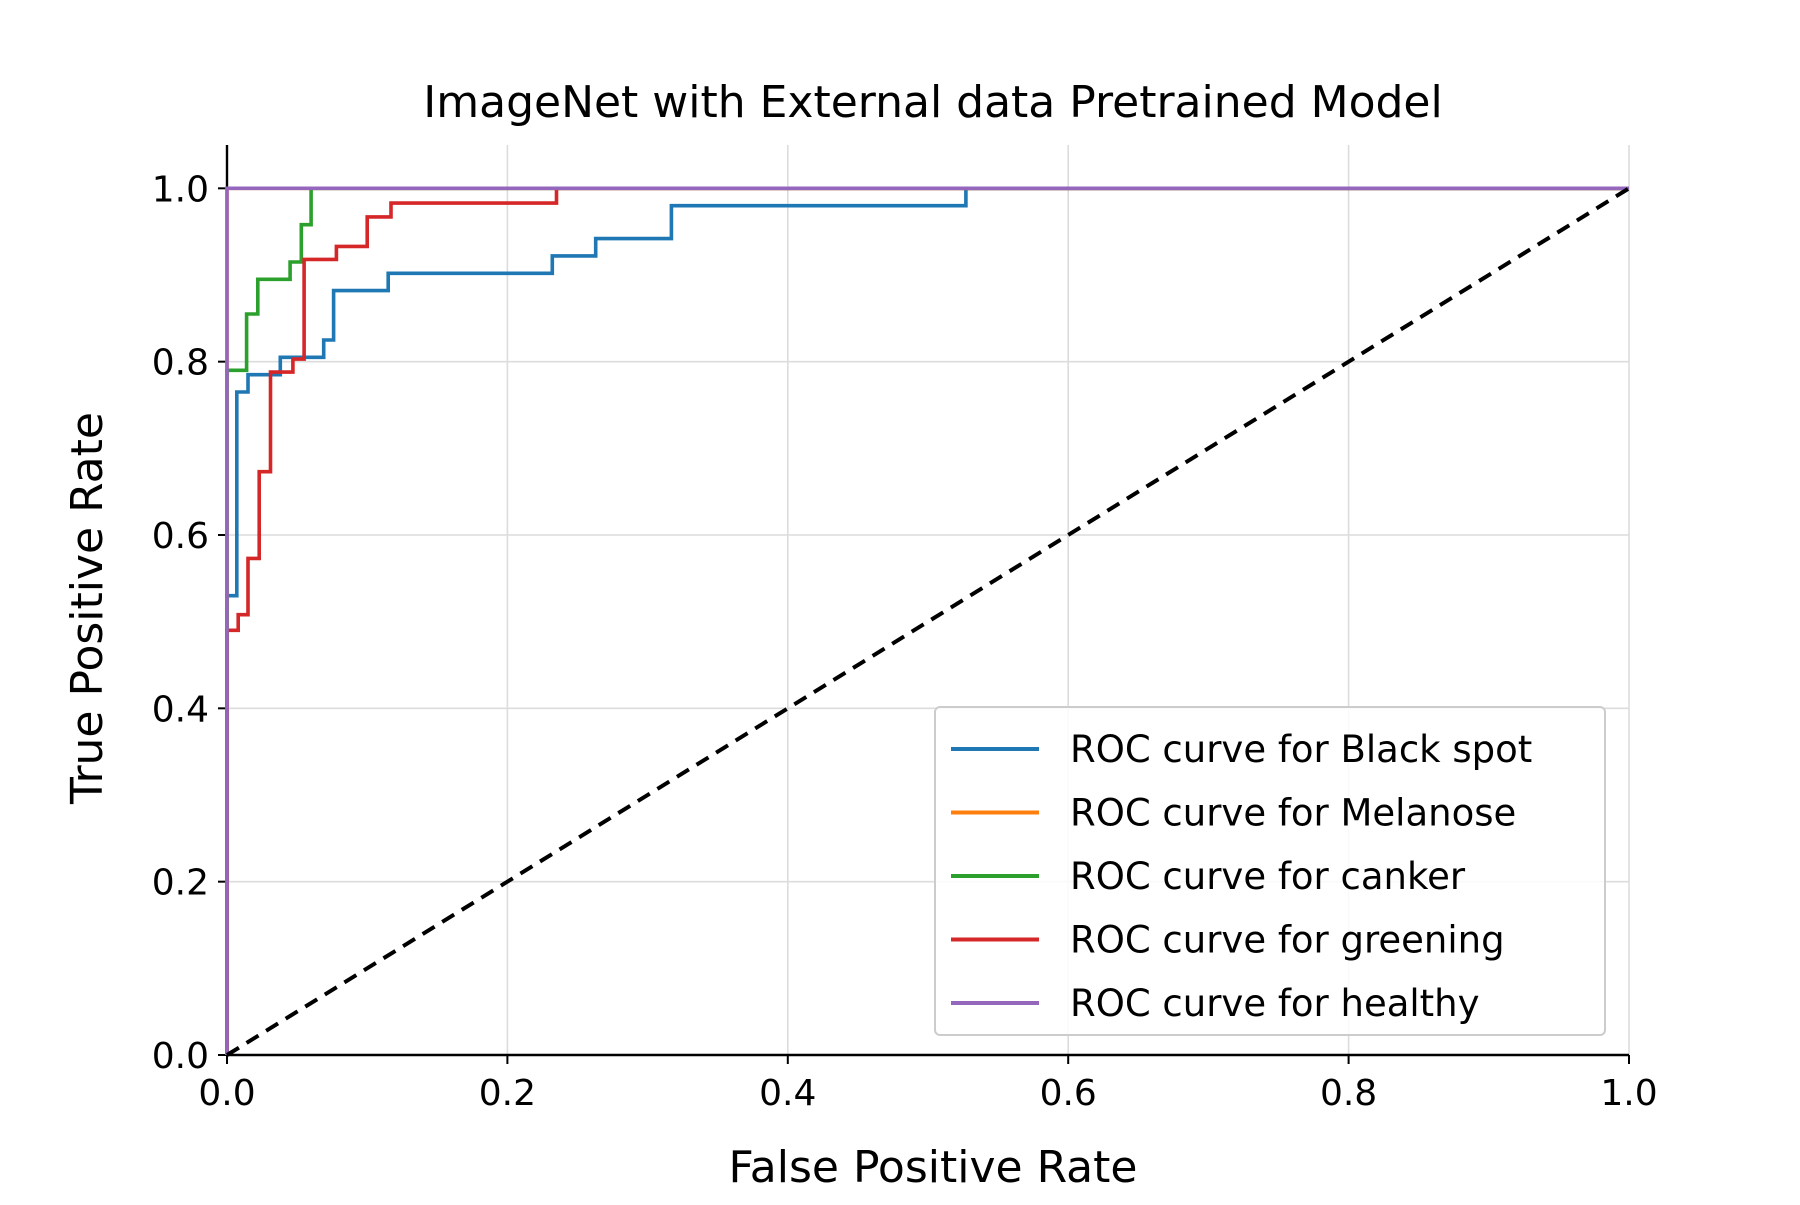 The image size is (1800, 1205). Describe the element at coordinates (1293, 813) in the screenshot. I see `legend-label-roc-curve-for-melanose: ROC curve for Melanose` at that location.